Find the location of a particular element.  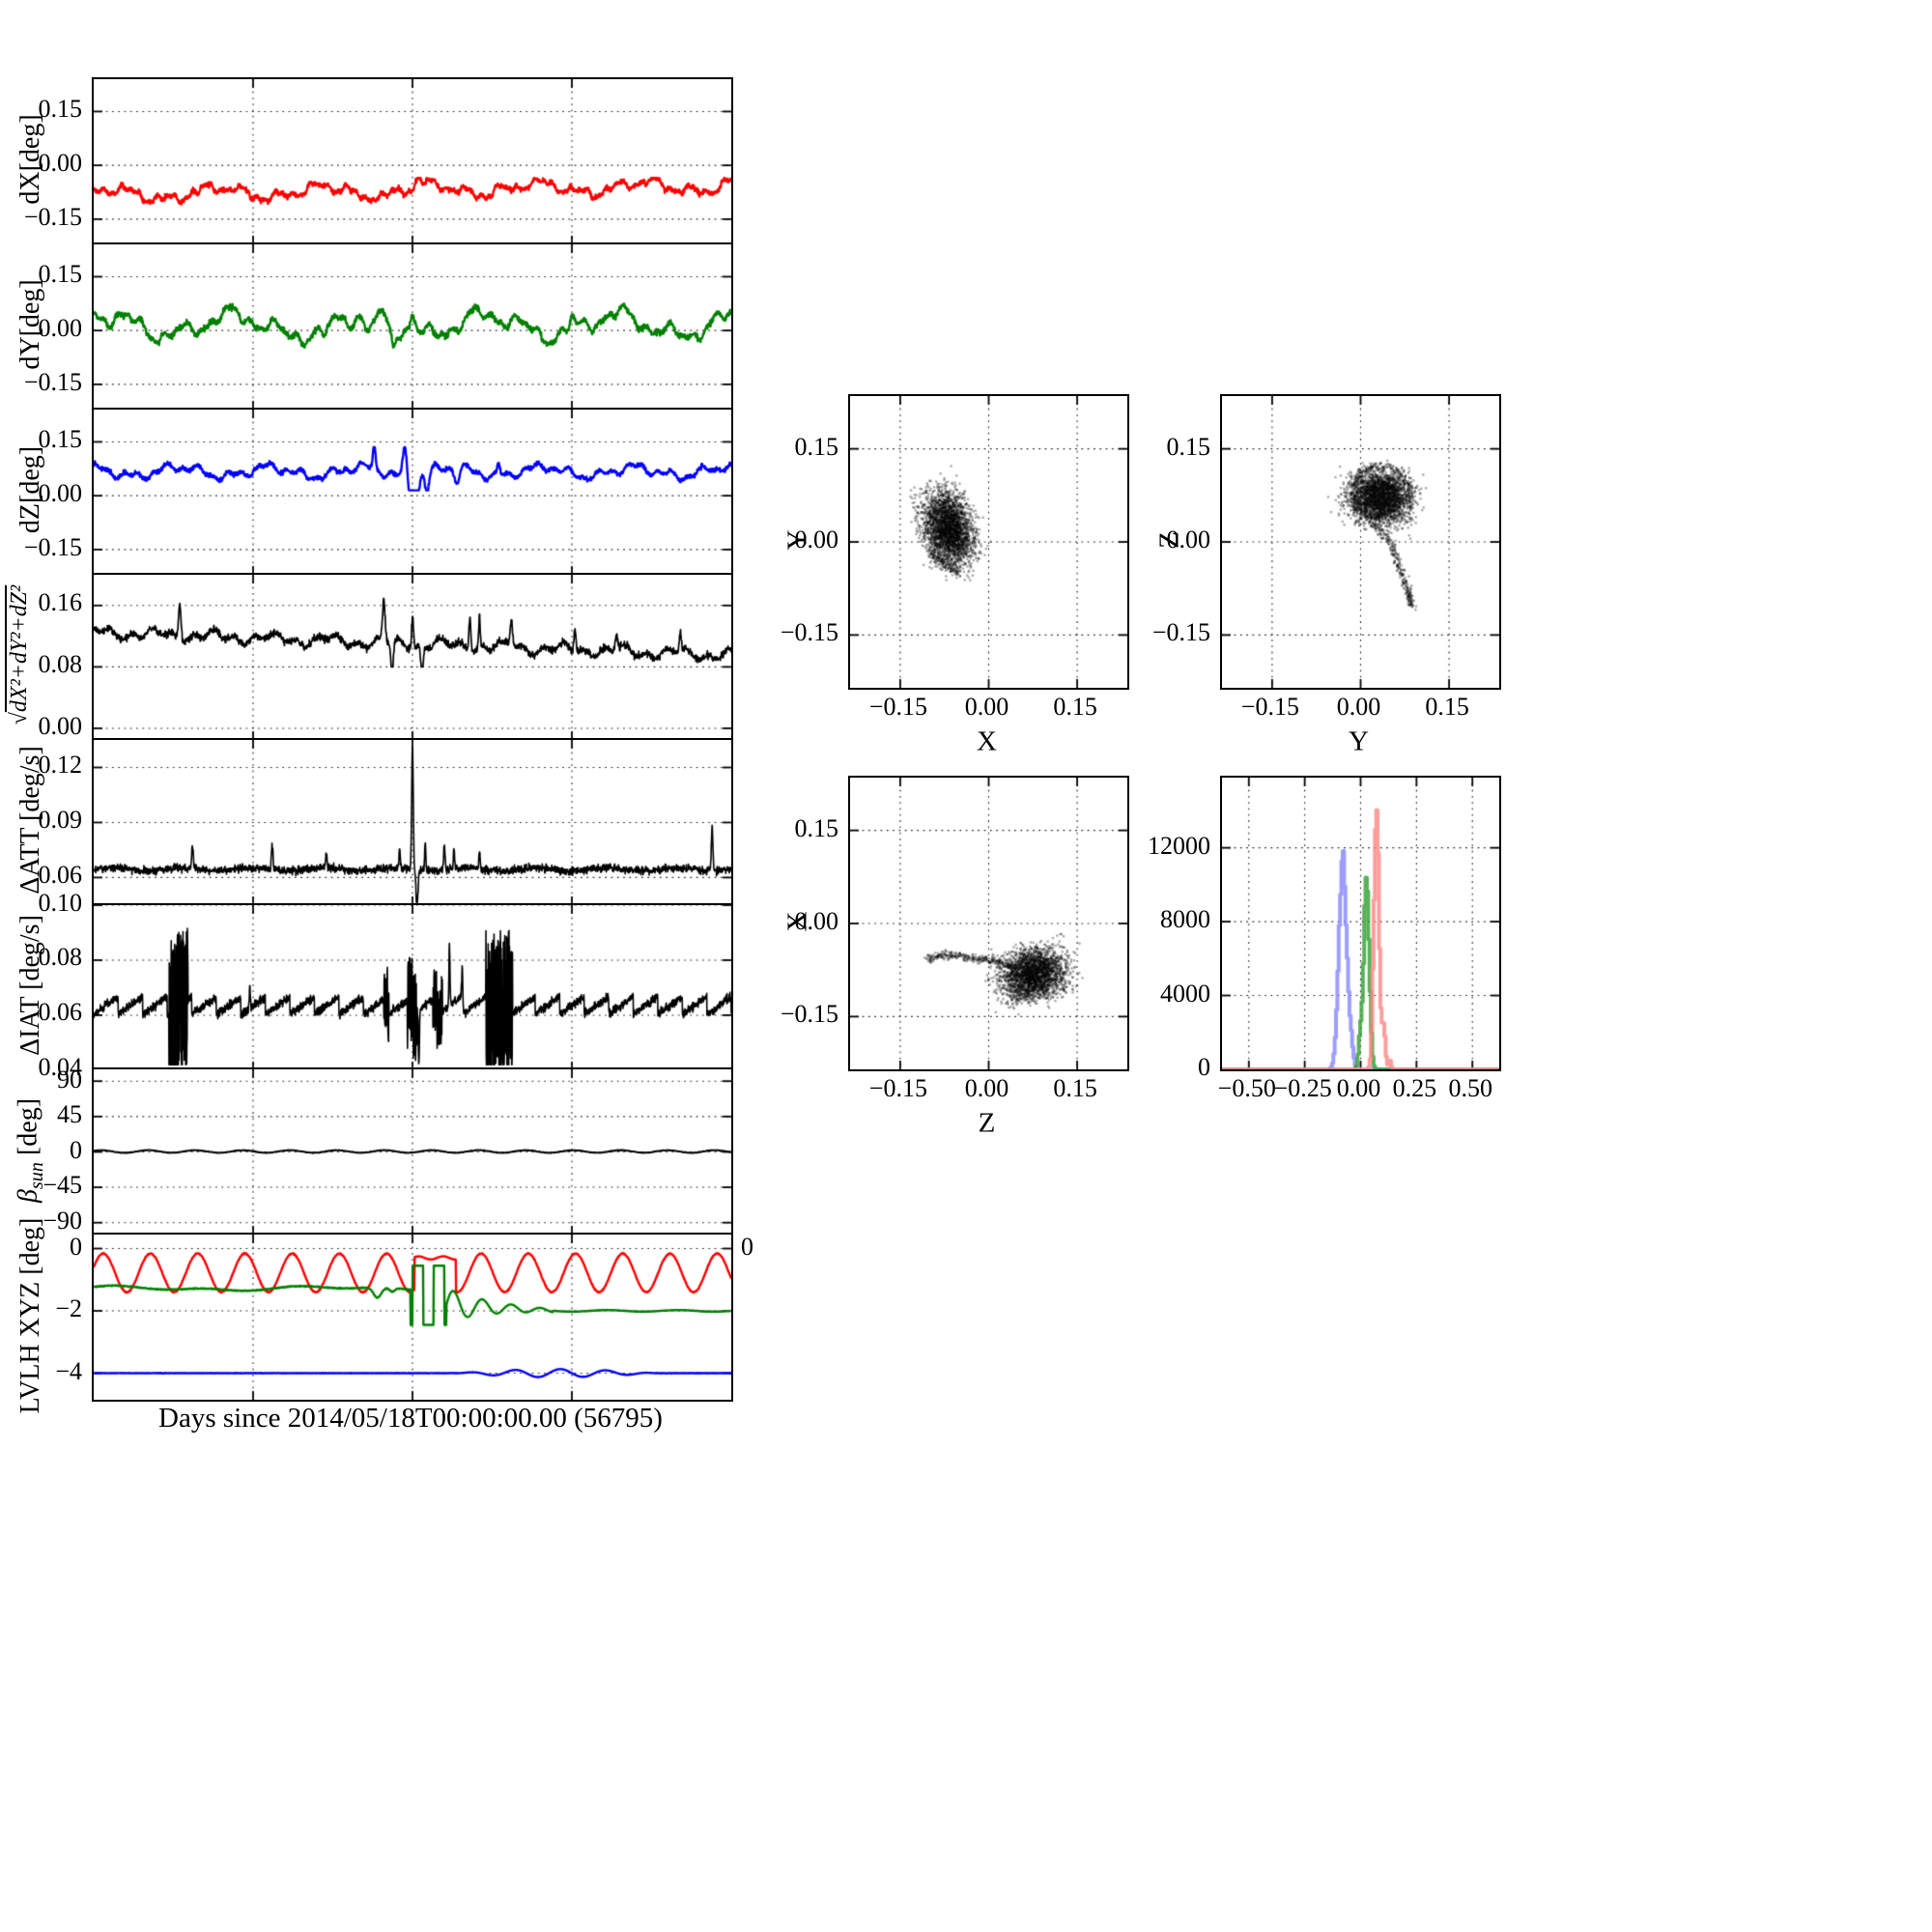

xlabel-scatter-x-vs-z: Z is located at coordinates (987, 1123).